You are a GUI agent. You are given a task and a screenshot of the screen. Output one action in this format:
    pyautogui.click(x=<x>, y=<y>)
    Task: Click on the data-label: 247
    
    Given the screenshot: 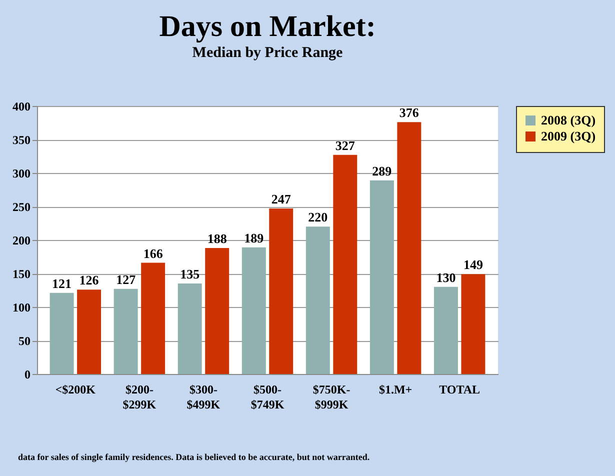 What is the action you would take?
    pyautogui.click(x=281, y=199)
    